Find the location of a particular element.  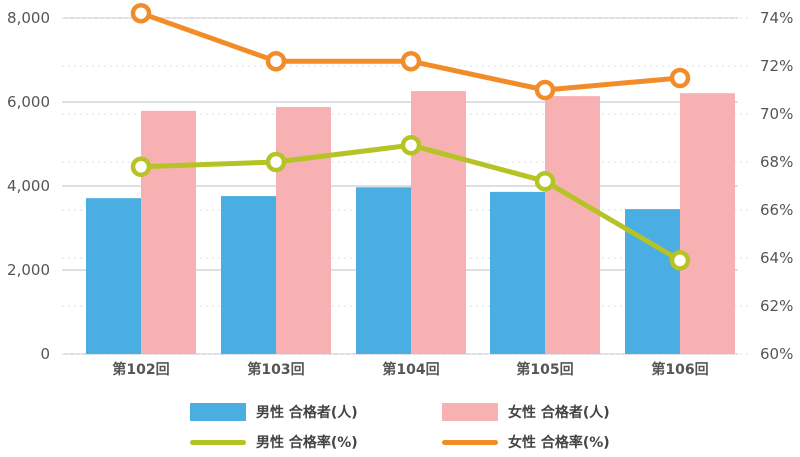

svg-text: 62% is located at coordinates (776, 306).